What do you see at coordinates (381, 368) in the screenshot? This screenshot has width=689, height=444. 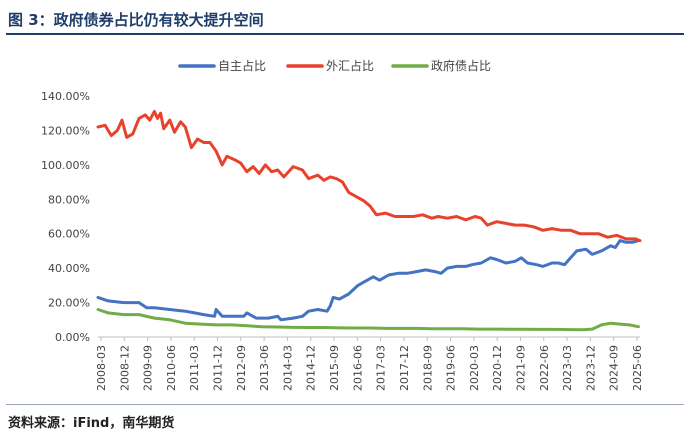 I see `x-tick-label: 2017-03` at bounding box center [381, 368].